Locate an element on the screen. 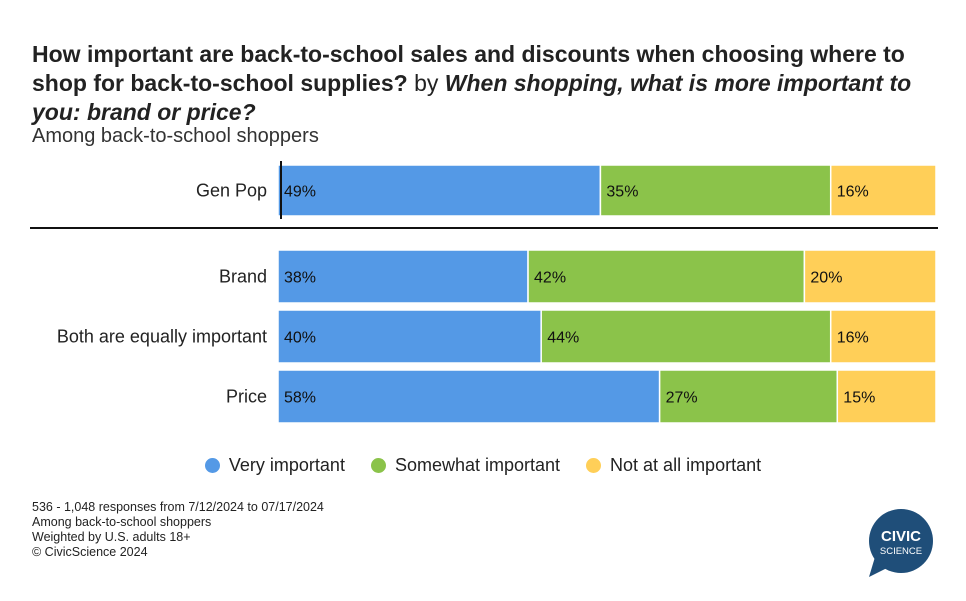 This screenshot has width=966, height=601. title-by: by is located at coordinates (426, 83).